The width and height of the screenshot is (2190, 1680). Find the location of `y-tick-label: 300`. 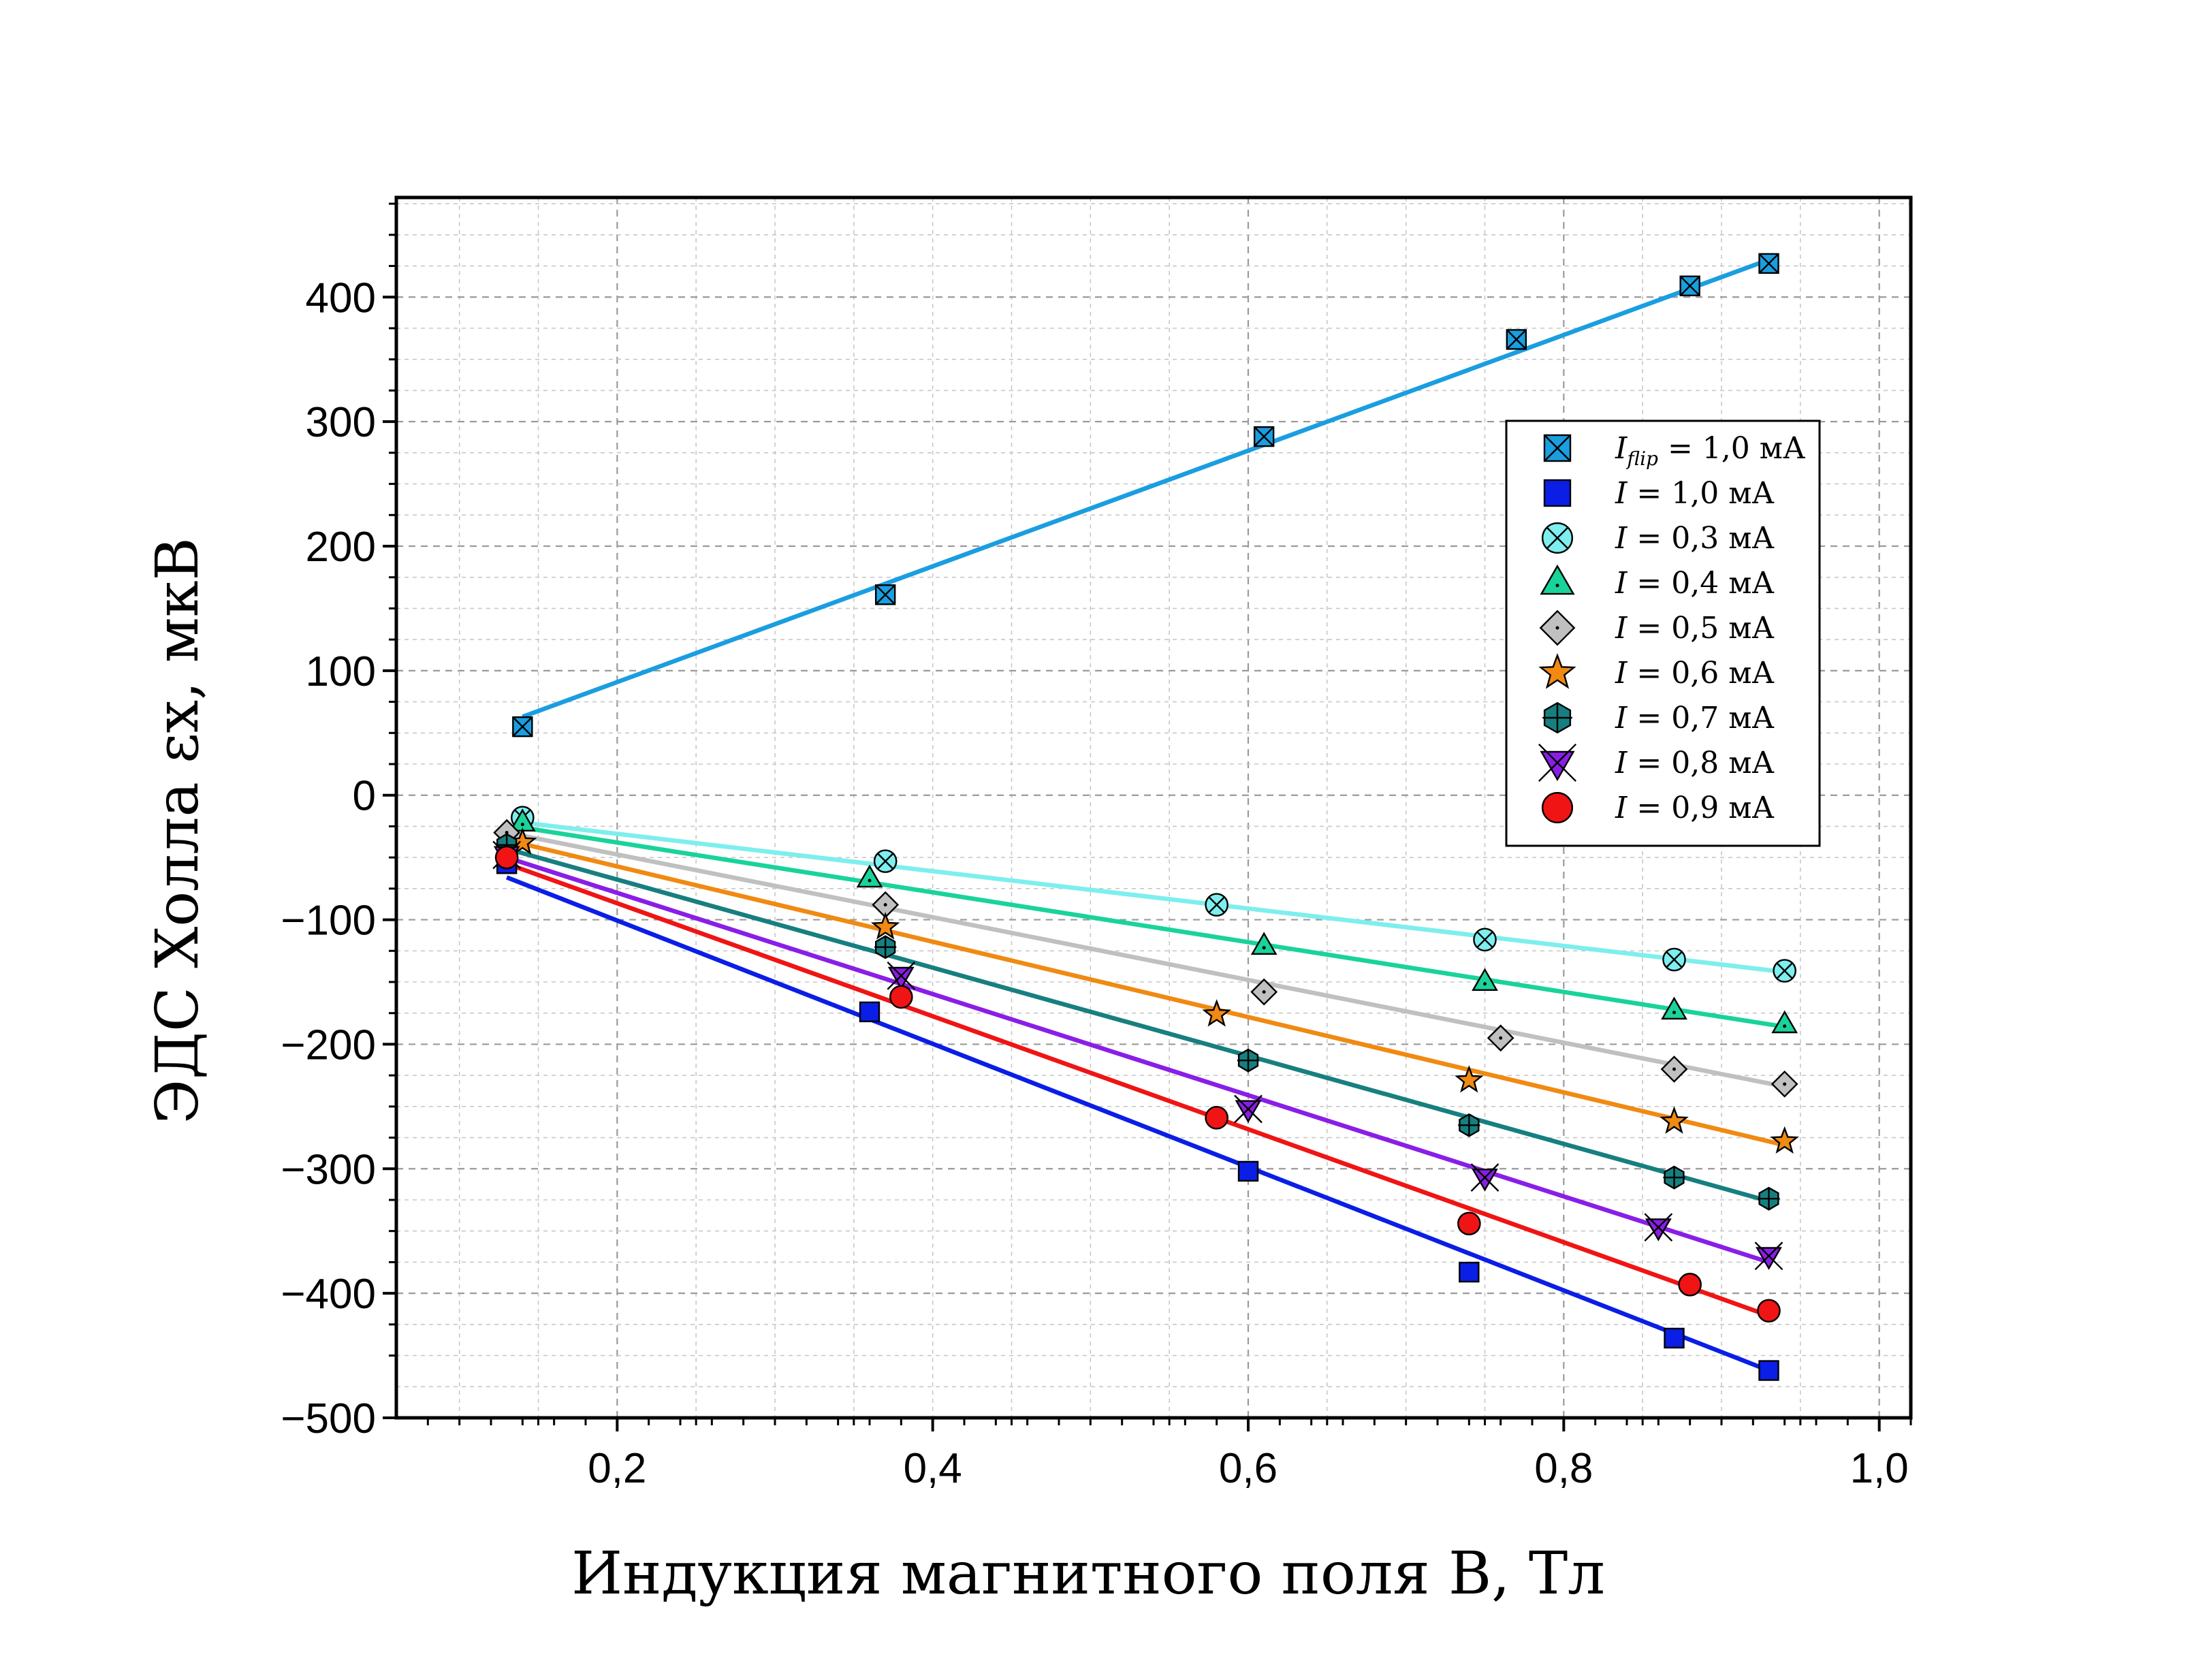

y-tick-label: 300 is located at coordinates (341, 422).